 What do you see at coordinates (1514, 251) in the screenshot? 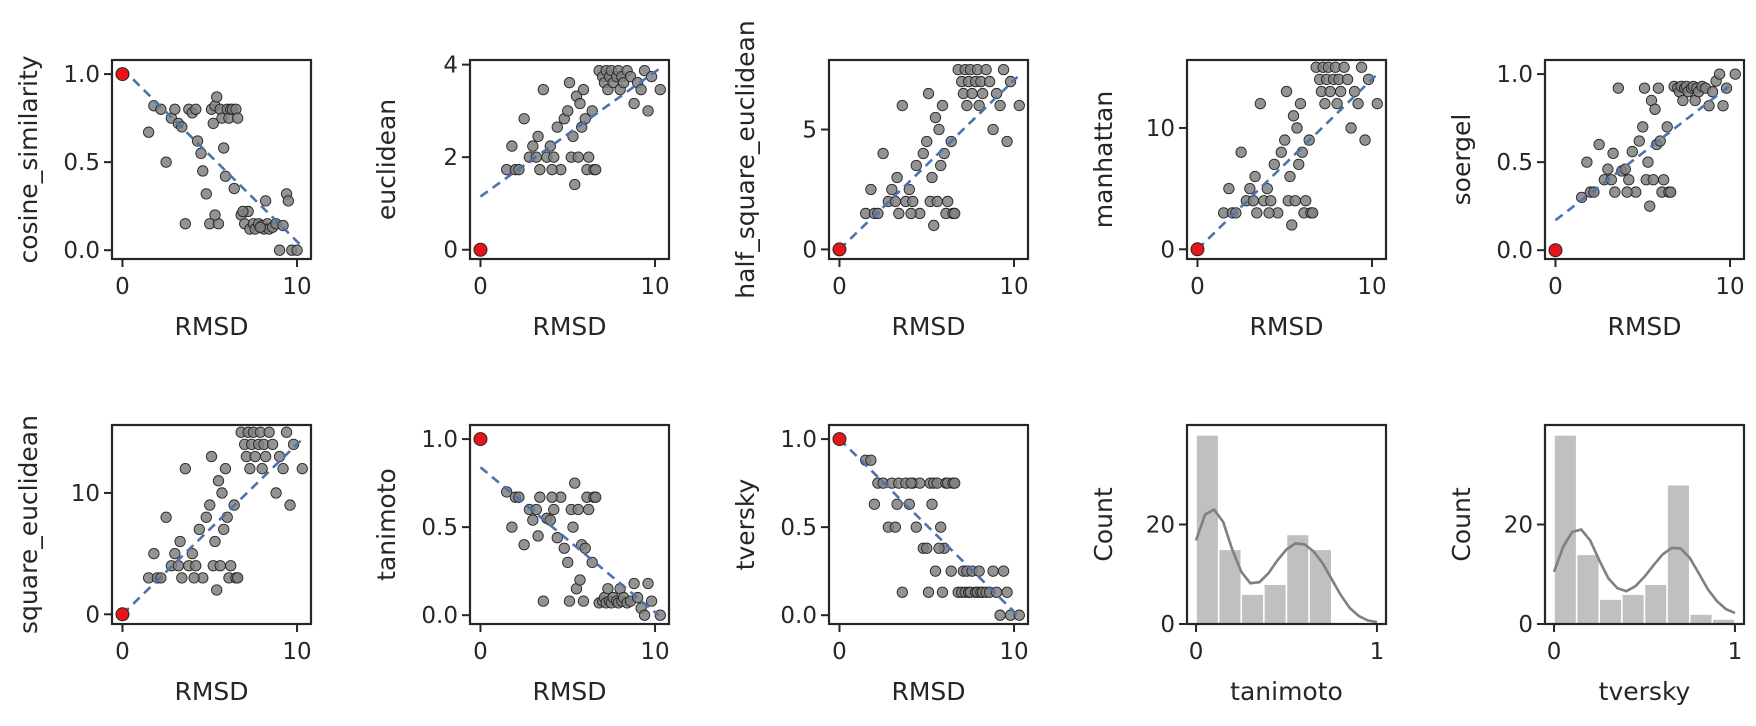
I see `y-tick-label: 0.0` at bounding box center [1514, 251].